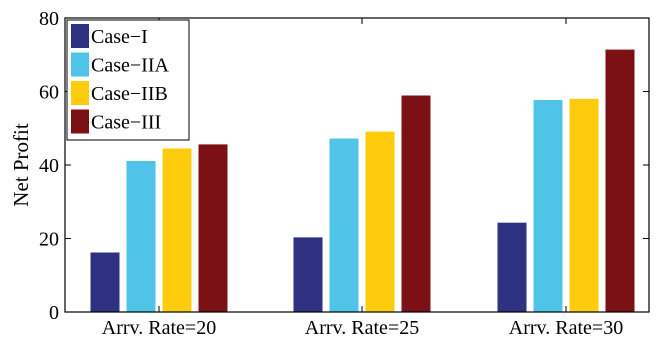 The width and height of the screenshot is (657, 339). What do you see at coordinates (129, 94) in the screenshot?
I see `legend-label: Case−IIB` at bounding box center [129, 94].